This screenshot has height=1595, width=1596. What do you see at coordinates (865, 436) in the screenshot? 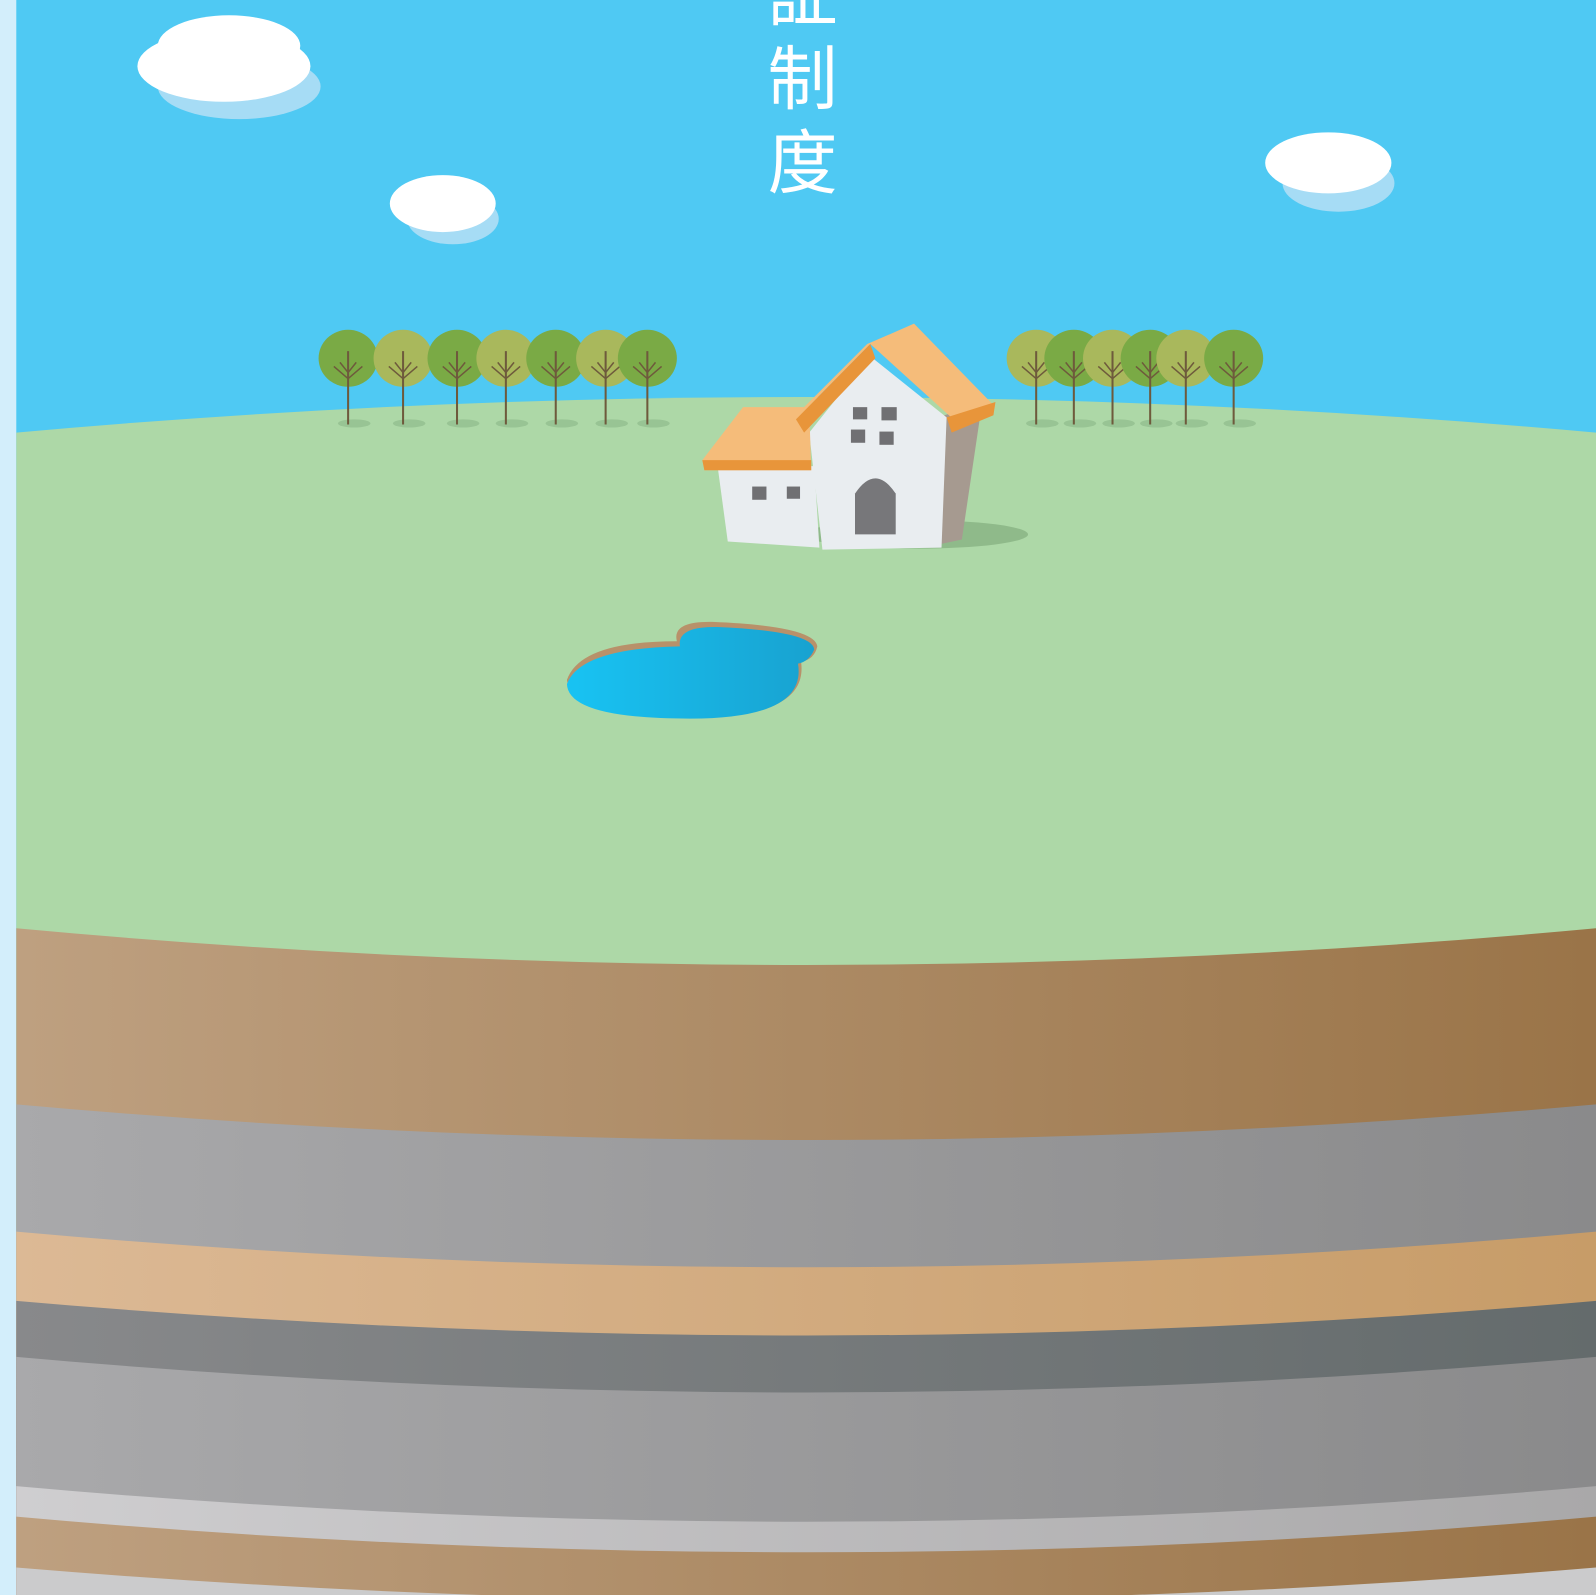
I see `house` at bounding box center [865, 436].